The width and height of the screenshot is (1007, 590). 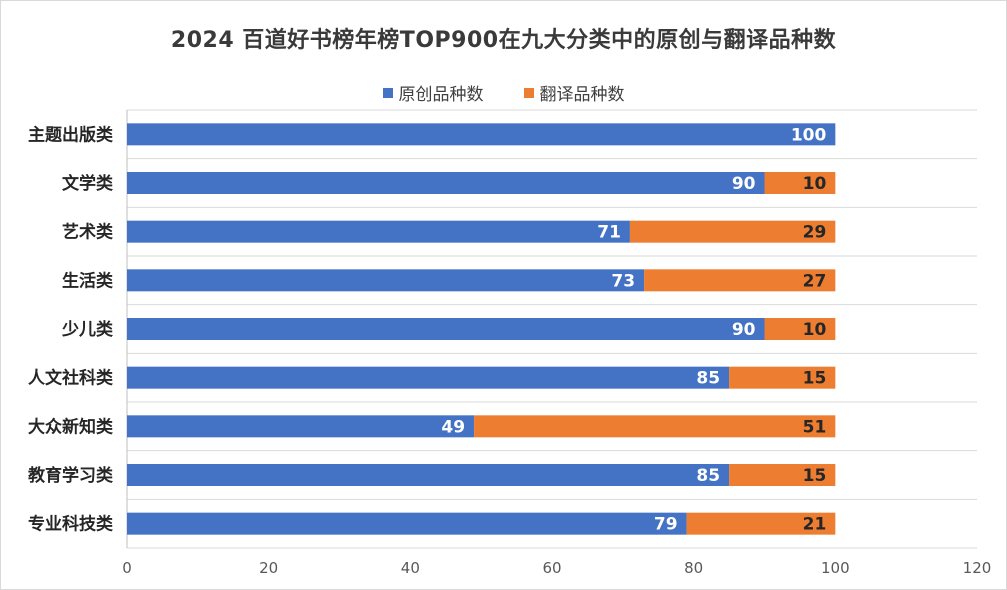 What do you see at coordinates (387, 92) in the screenshot?
I see `legend-swatch-original` at bounding box center [387, 92].